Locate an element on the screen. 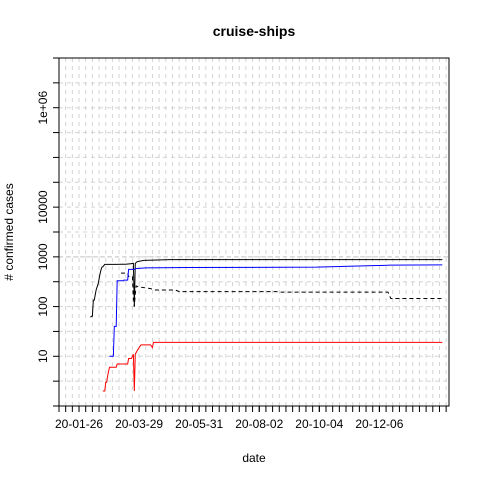  x-tick-label: 20-03-29 is located at coordinates (139, 424).